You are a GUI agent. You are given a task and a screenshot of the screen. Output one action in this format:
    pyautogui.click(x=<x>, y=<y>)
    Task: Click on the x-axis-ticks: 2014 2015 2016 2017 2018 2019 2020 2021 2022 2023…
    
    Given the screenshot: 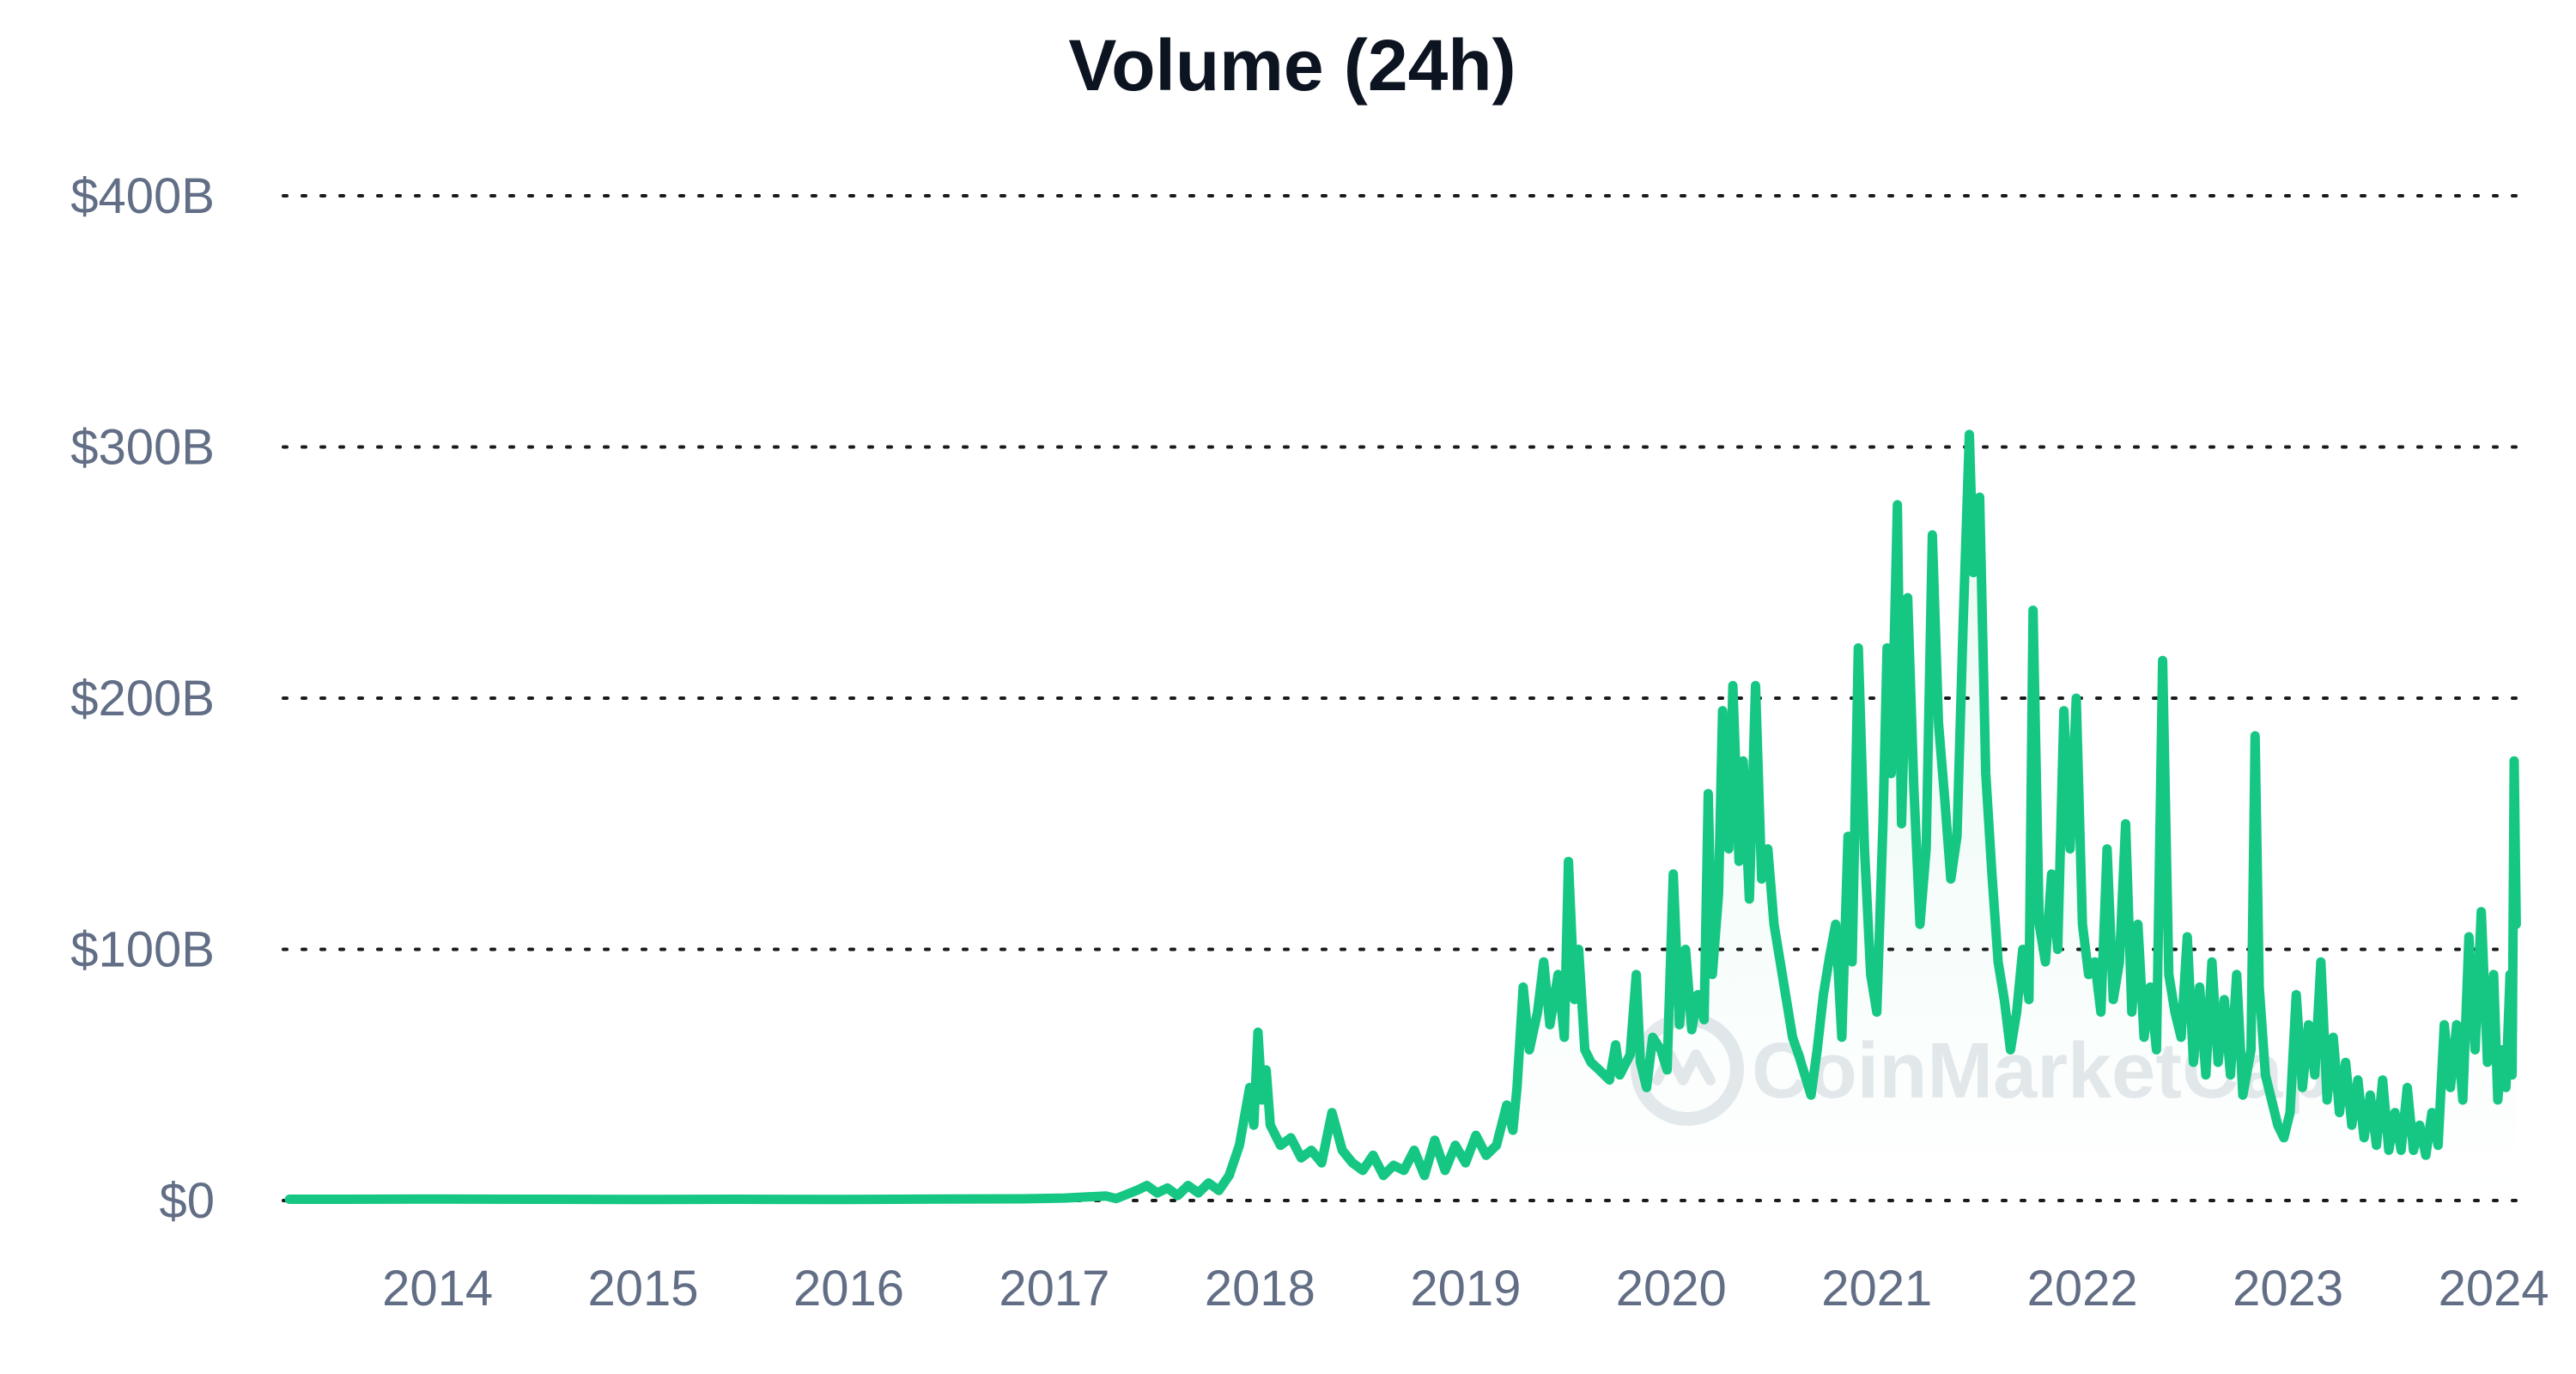 What is the action you would take?
    pyautogui.click(x=1466, y=1288)
    